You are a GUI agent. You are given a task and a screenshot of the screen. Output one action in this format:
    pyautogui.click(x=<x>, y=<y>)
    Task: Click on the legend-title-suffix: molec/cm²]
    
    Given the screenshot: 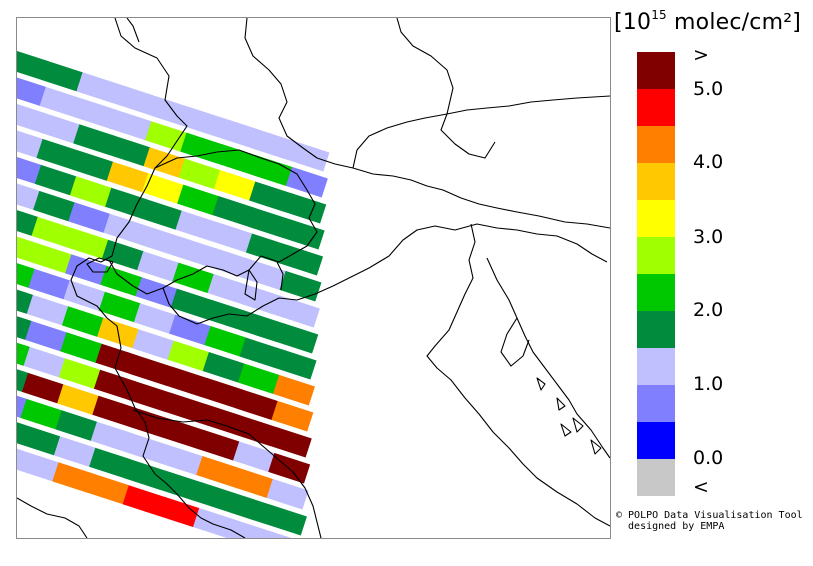 What is the action you would take?
    pyautogui.click(x=734, y=22)
    